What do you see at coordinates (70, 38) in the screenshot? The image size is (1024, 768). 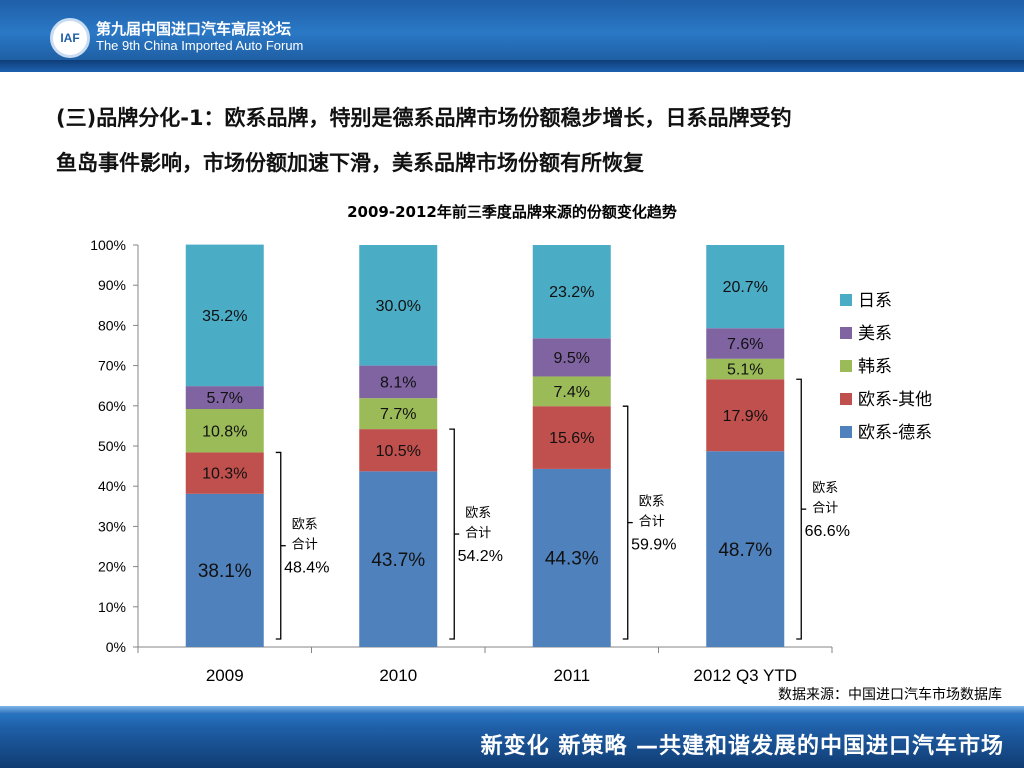 I see `iaf-logo: IAF` at bounding box center [70, 38].